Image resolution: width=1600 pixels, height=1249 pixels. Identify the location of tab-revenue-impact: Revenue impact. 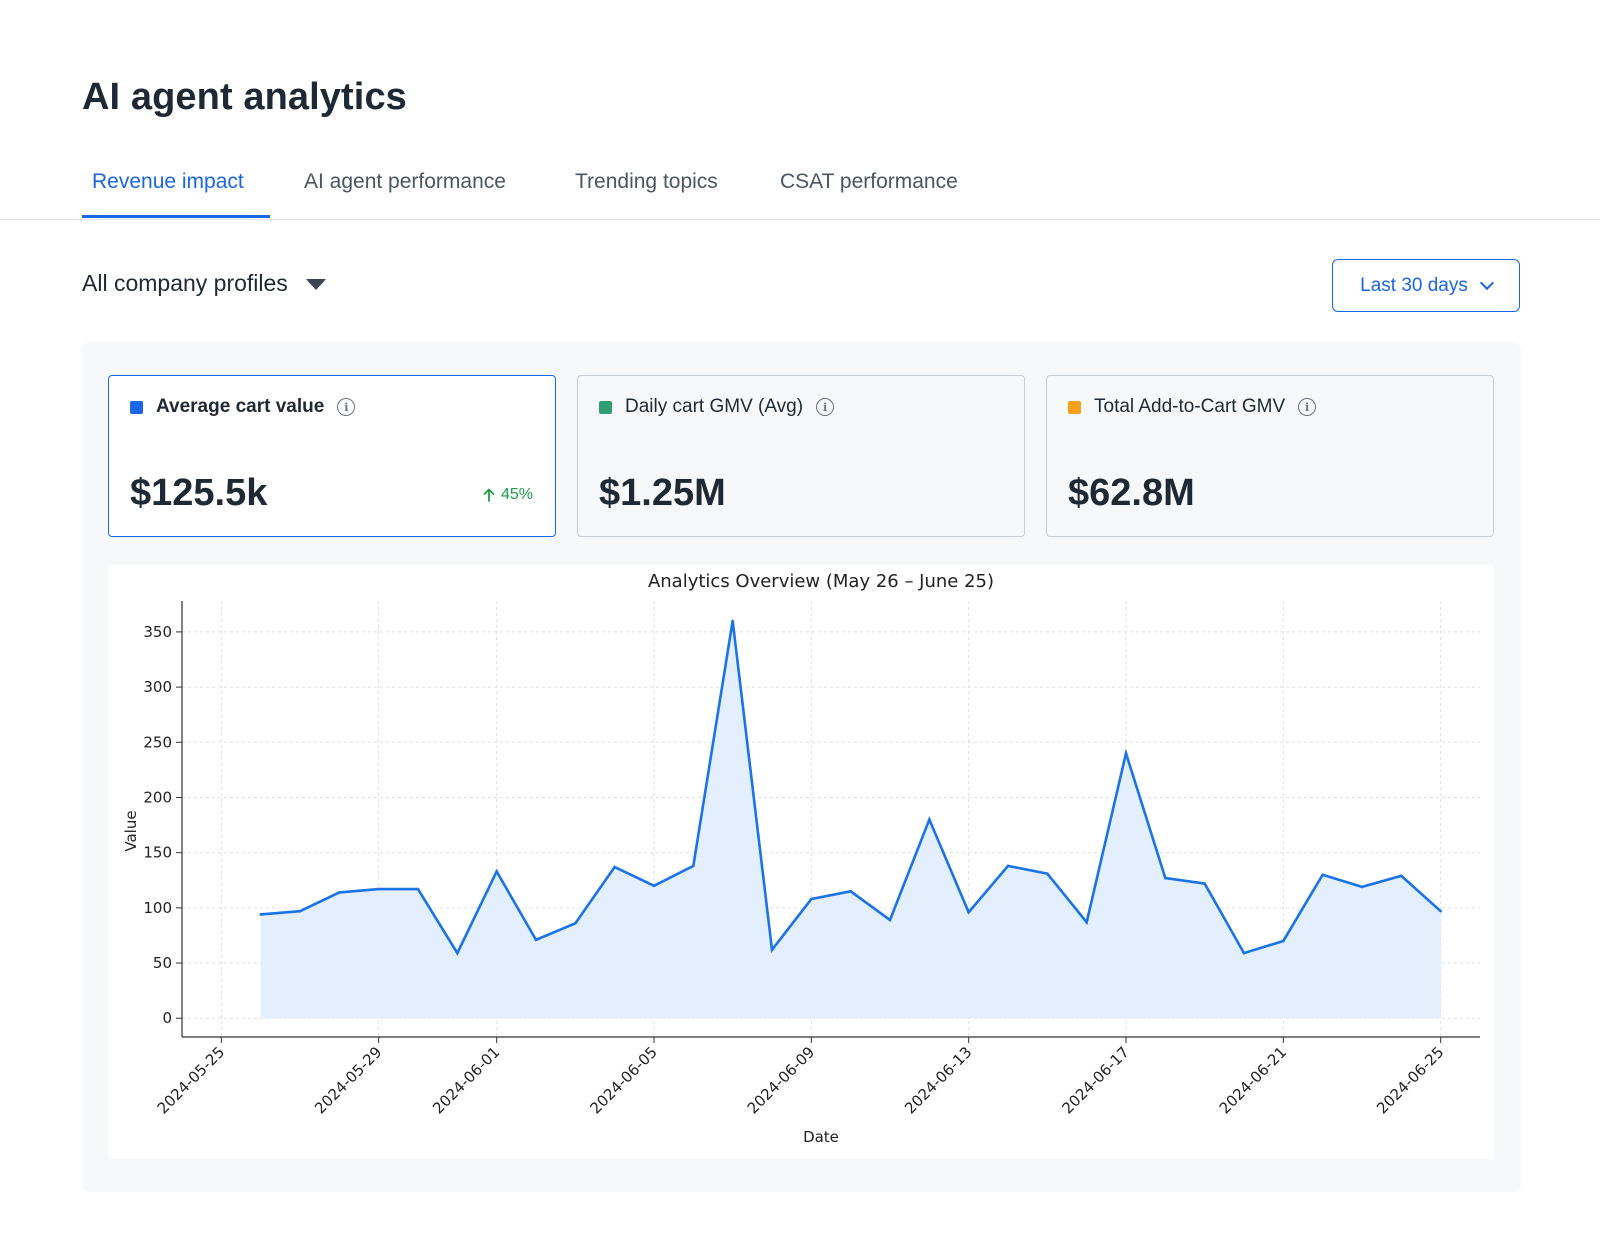
(176, 194).